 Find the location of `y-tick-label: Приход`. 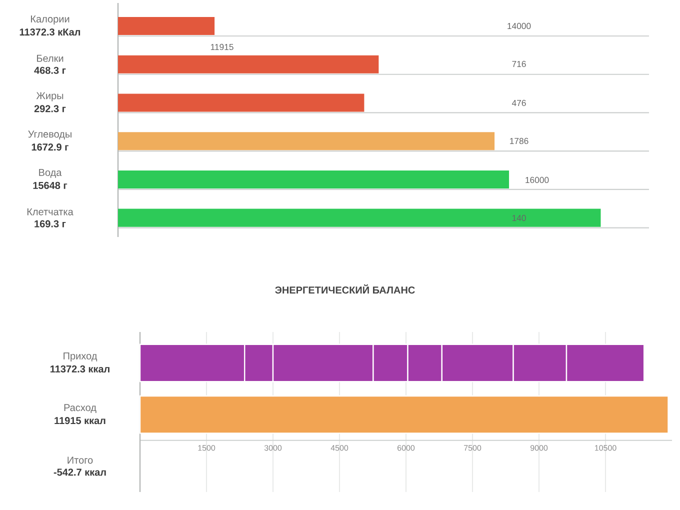

y-tick-label: Приход is located at coordinates (81, 357).